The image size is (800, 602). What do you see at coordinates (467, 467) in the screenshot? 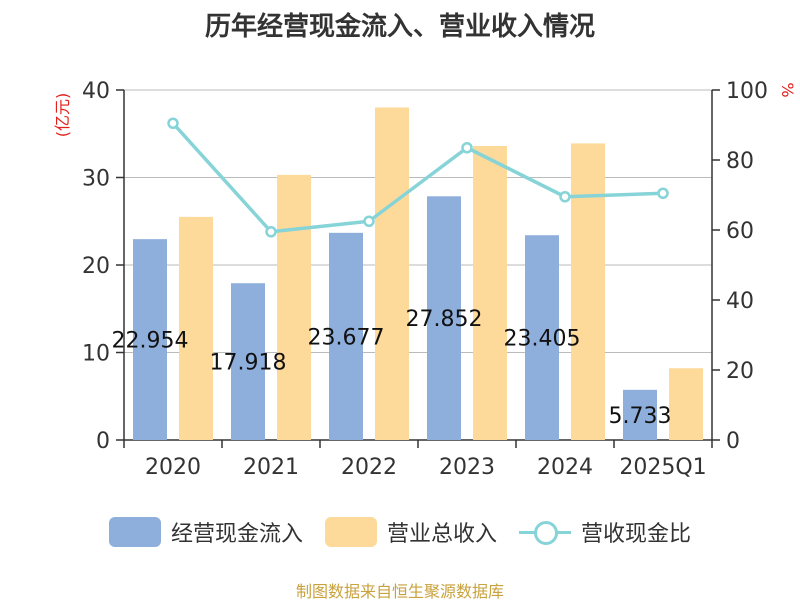
I see `x-tick-label: 2023` at bounding box center [467, 467].